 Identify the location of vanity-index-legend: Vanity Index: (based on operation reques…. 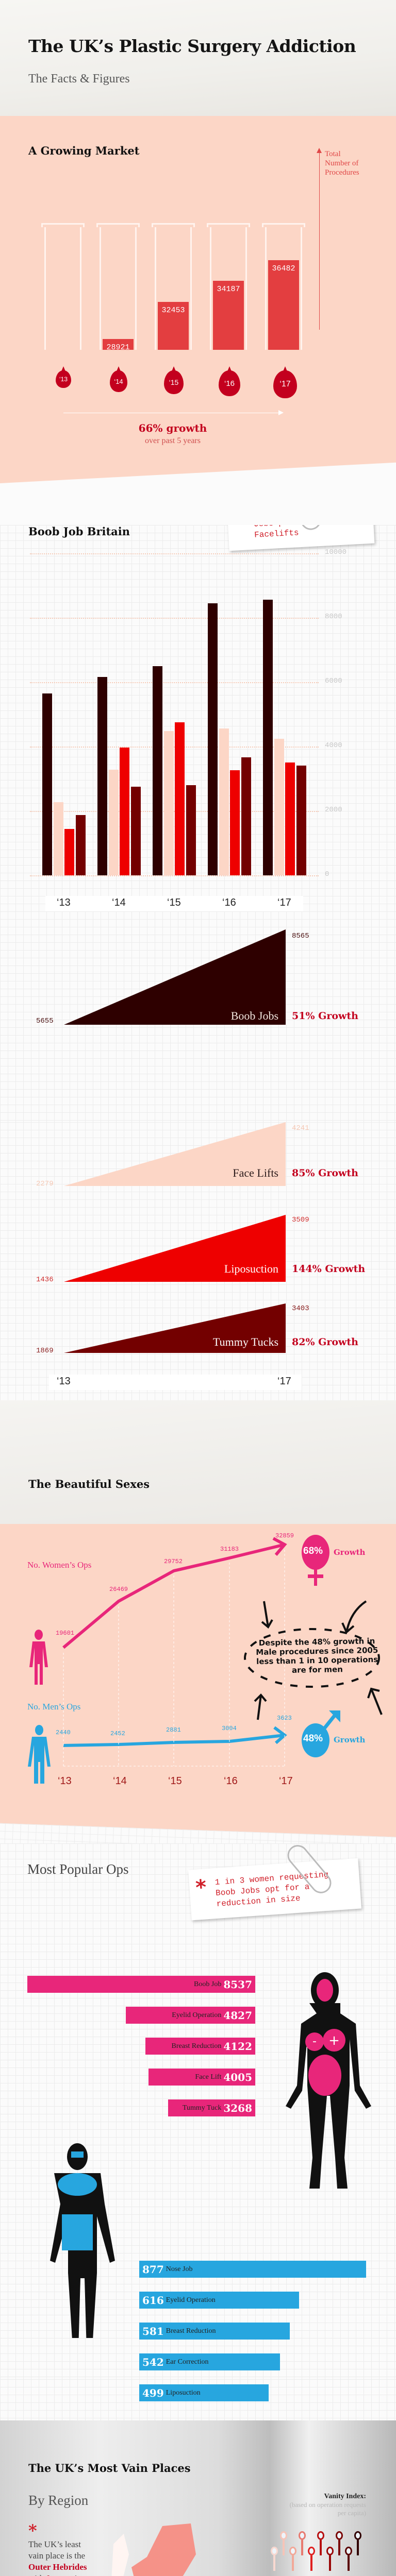
(327, 2505).